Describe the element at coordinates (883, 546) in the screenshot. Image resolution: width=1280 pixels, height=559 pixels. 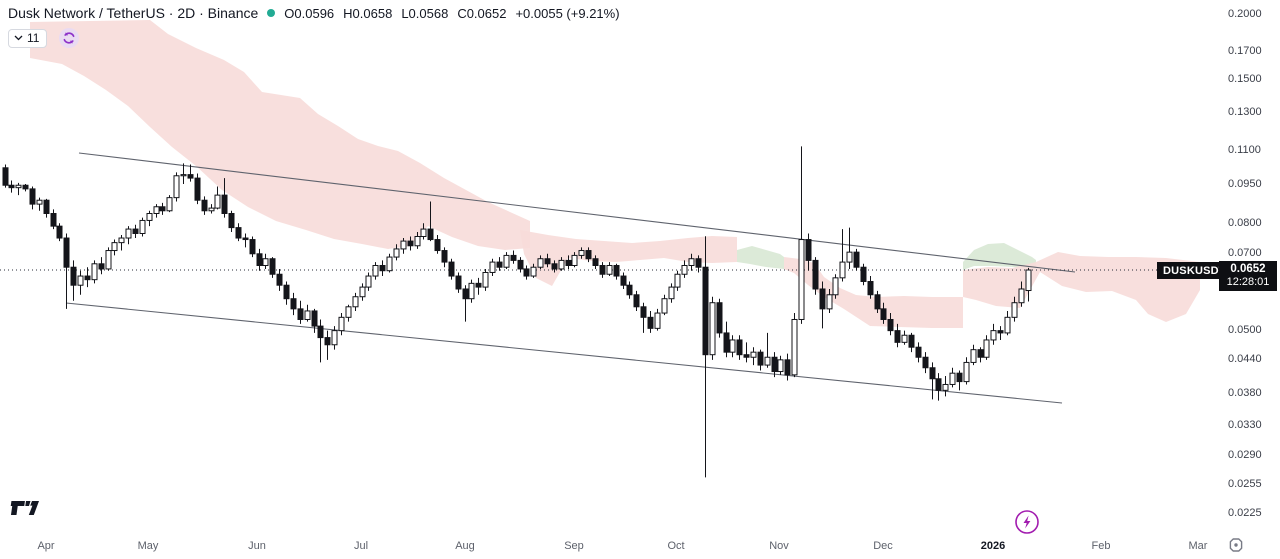
I see `x-axis-tick: Dec` at that location.